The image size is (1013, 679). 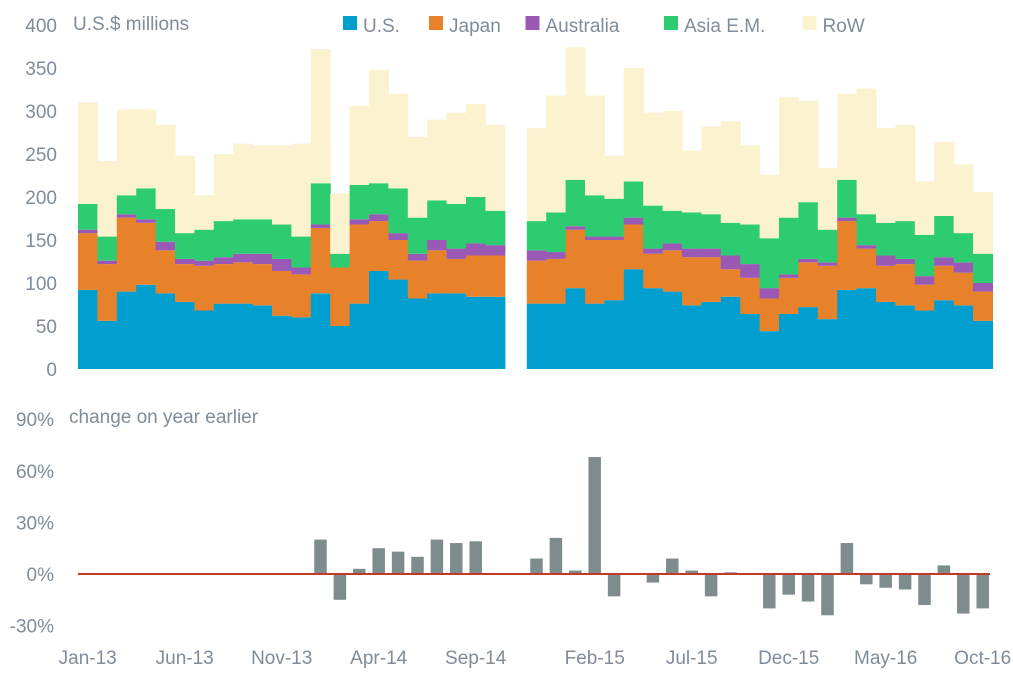 I want to click on x-tick-label: Feb-15, so click(x=595, y=658).